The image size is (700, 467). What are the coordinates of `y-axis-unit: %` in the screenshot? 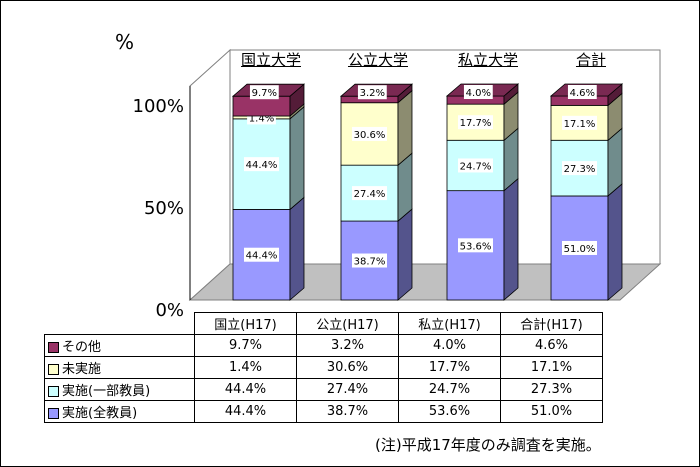 It's located at (125, 42).